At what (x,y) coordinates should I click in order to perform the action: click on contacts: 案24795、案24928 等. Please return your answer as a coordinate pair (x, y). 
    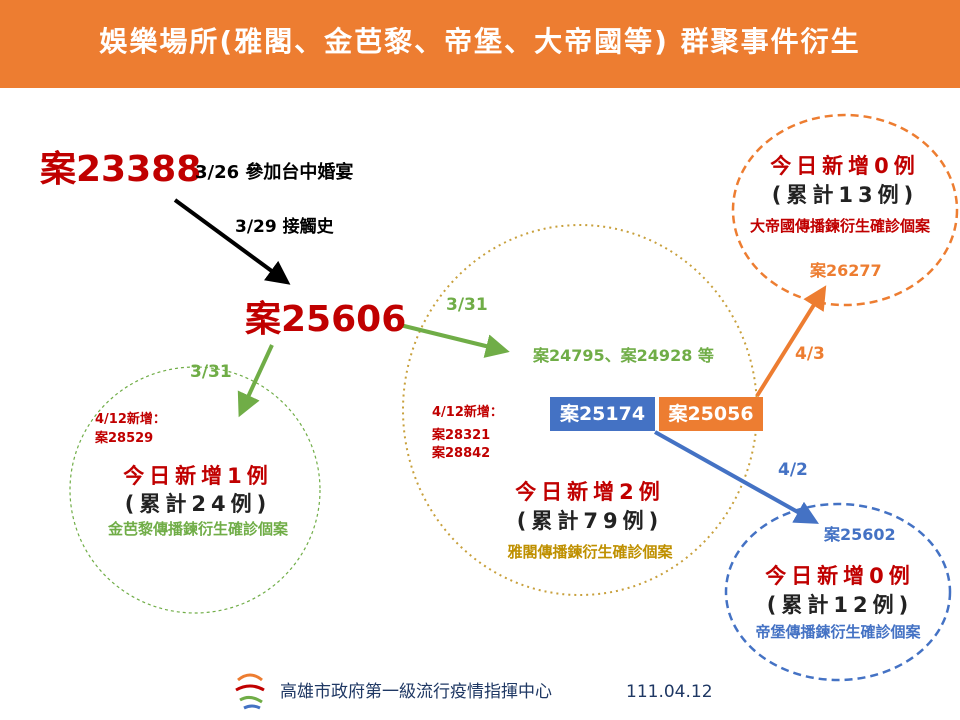
    Looking at the image, I should click on (623, 355).